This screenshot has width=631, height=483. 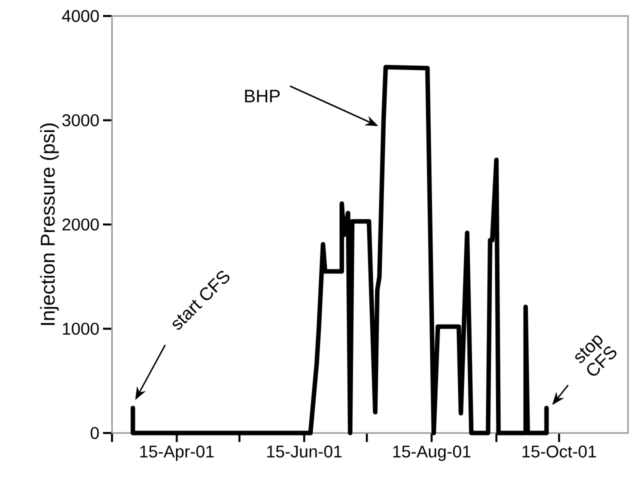 What do you see at coordinates (80, 224) in the screenshot?
I see `y-tick-label: 2000` at bounding box center [80, 224].